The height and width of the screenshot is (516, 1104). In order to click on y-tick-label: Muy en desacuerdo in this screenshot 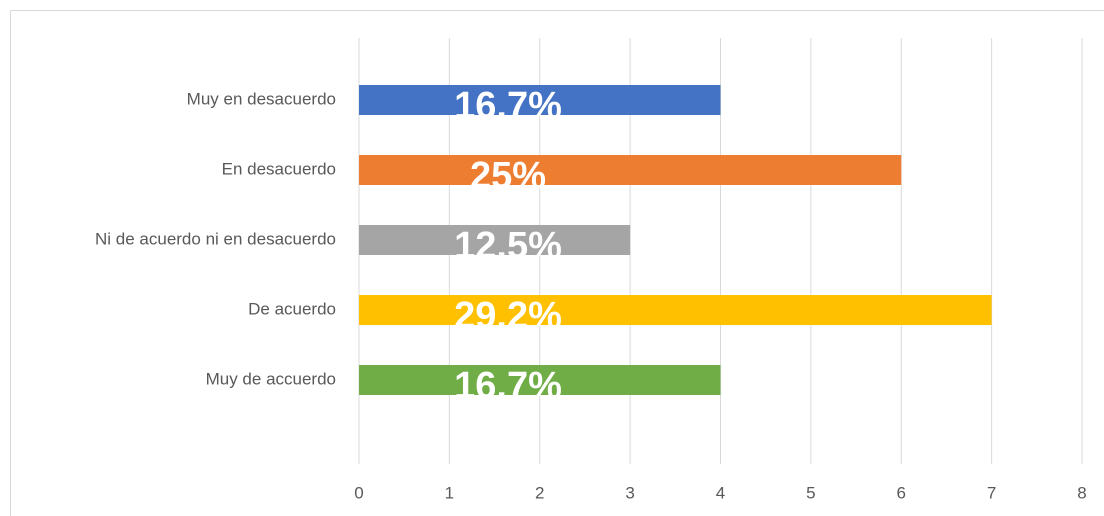, I will do `click(261, 98)`.